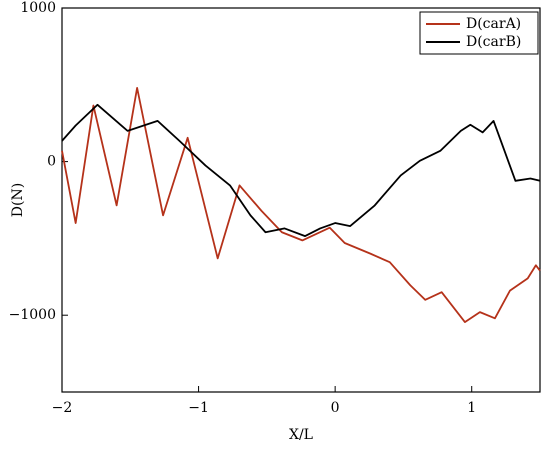 The width and height of the screenshot is (550, 450). What do you see at coordinates (471, 408) in the screenshot?
I see `x-tick-label: 1` at bounding box center [471, 408].